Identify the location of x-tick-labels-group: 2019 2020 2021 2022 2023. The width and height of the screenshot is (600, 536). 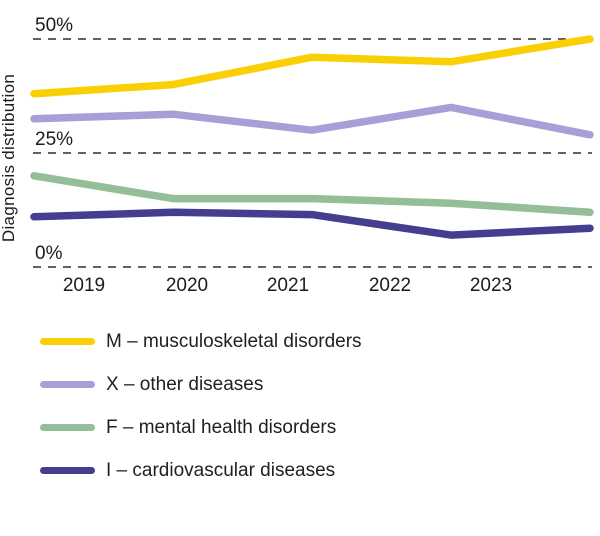
(287, 285).